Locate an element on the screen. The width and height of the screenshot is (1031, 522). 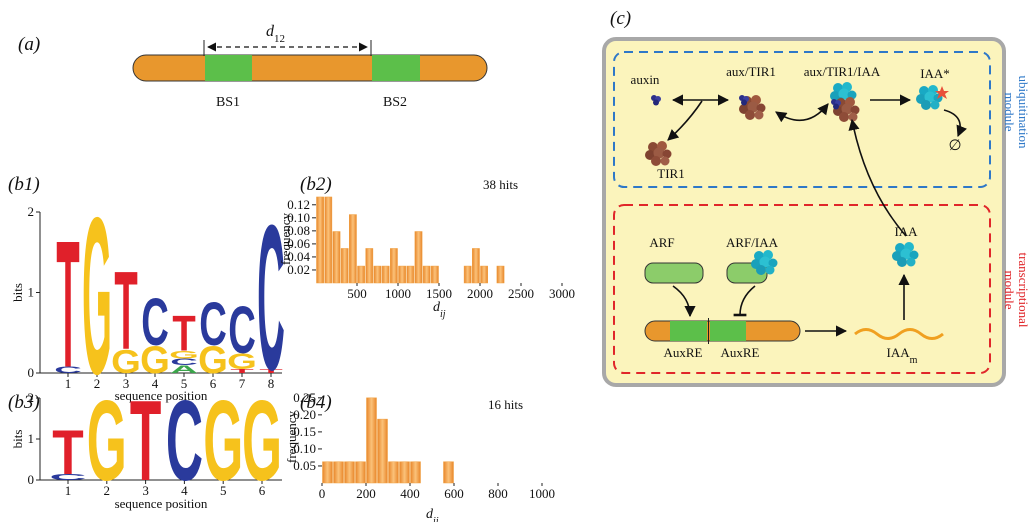
x-tick-label: 3000 is located at coordinates (562, 293).